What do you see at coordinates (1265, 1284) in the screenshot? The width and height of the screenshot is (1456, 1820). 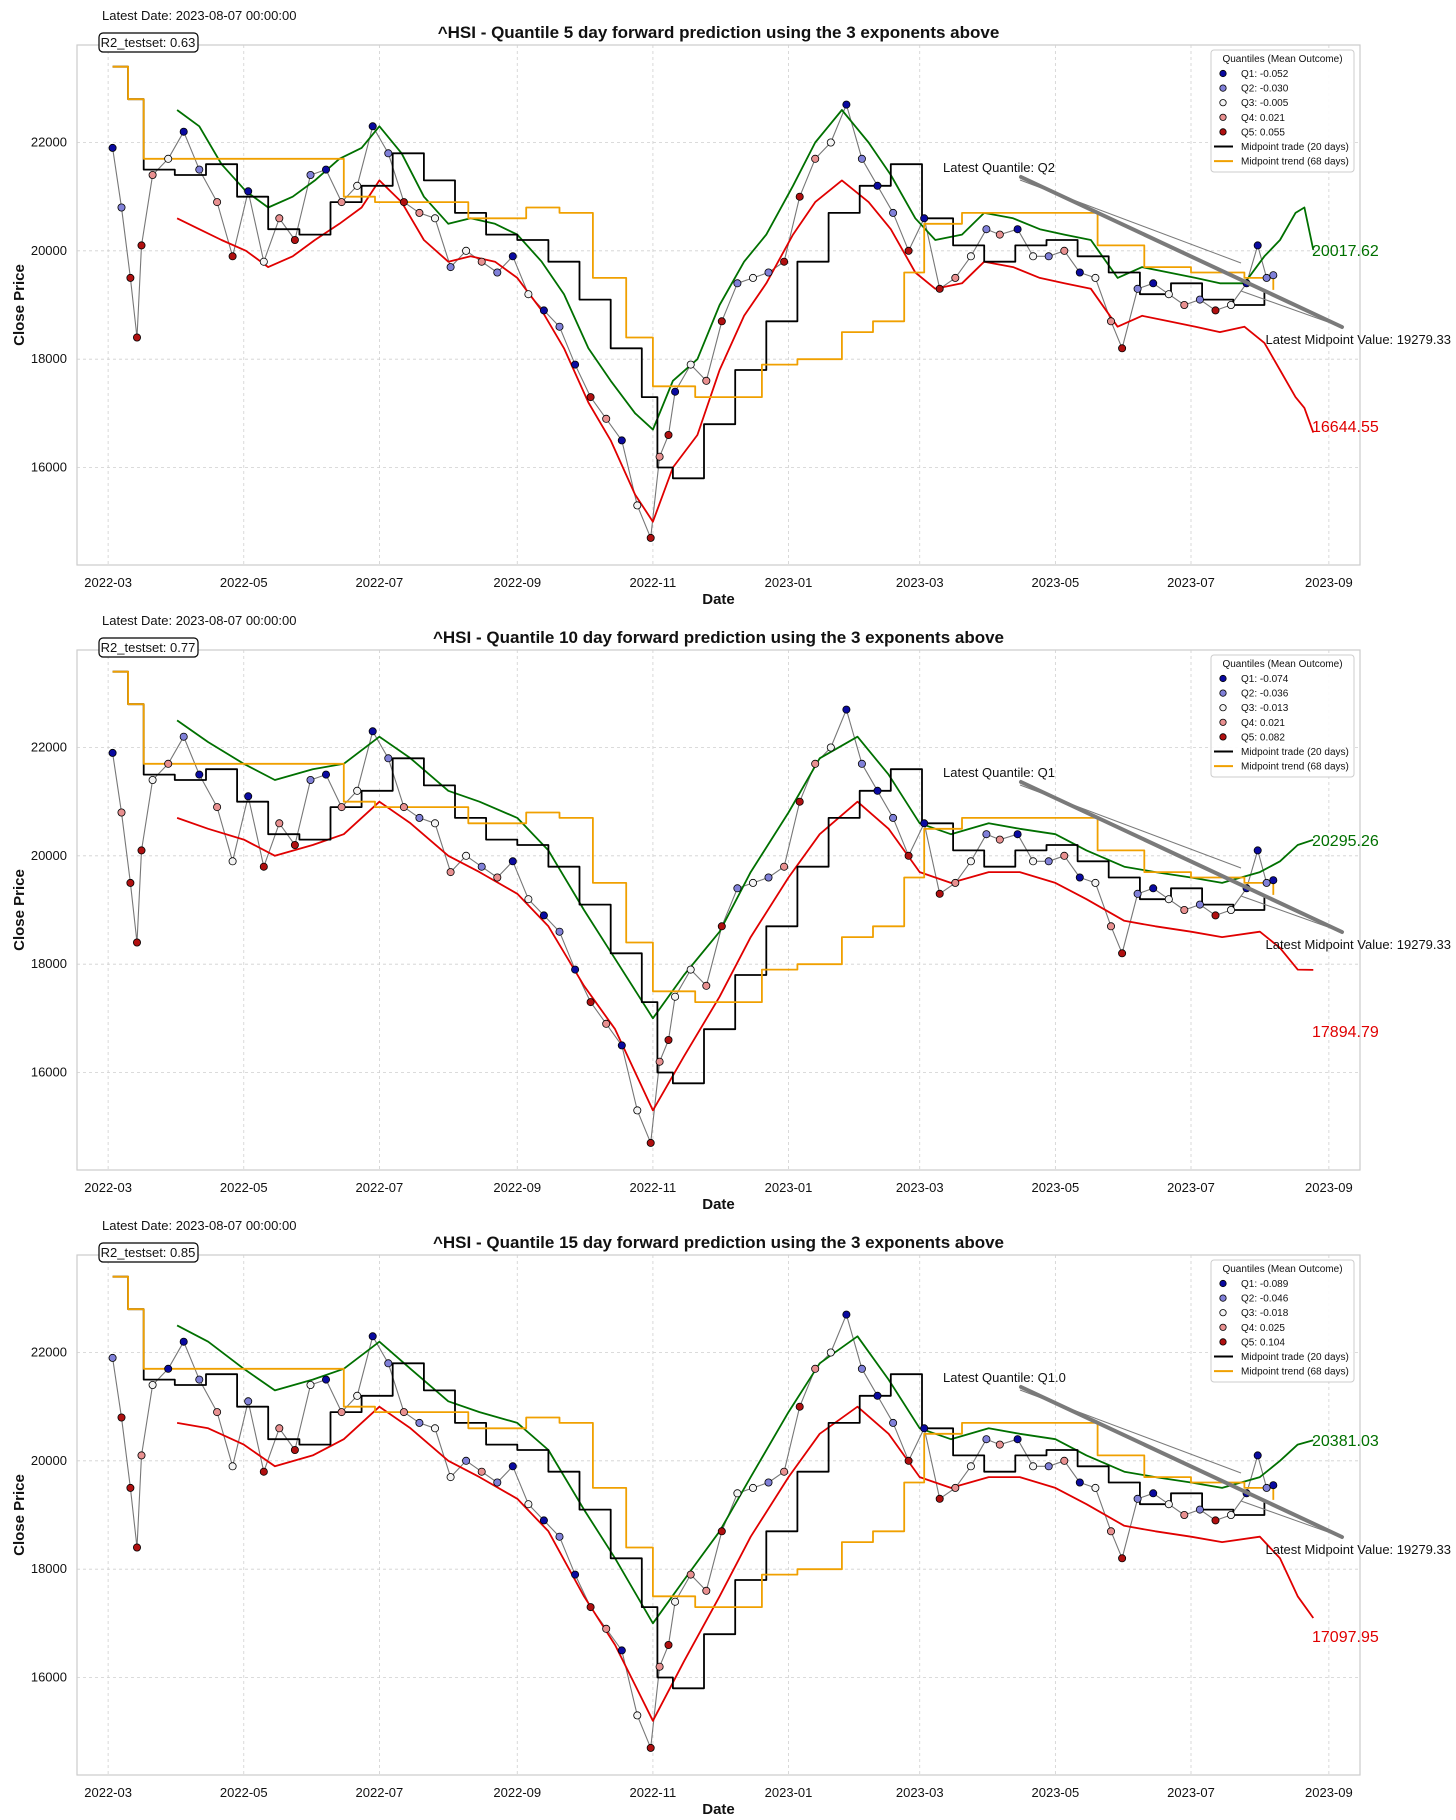 I see `legend-item-label: Q1: -0.089` at bounding box center [1265, 1284].